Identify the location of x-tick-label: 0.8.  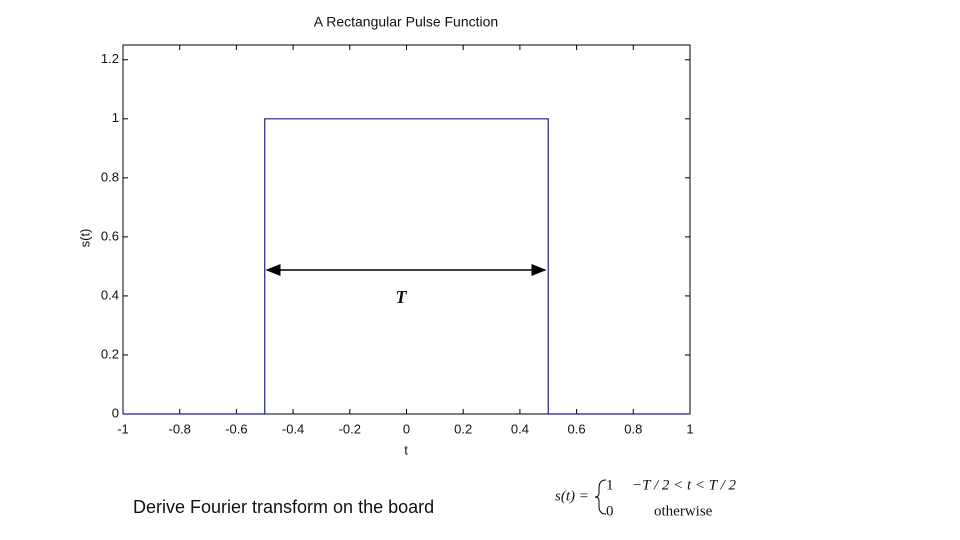
(633, 428).